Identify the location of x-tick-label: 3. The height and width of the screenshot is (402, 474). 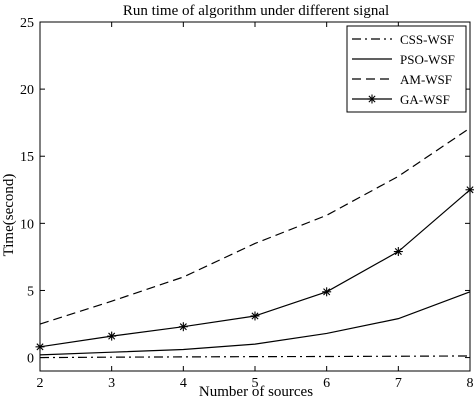
(111, 383).